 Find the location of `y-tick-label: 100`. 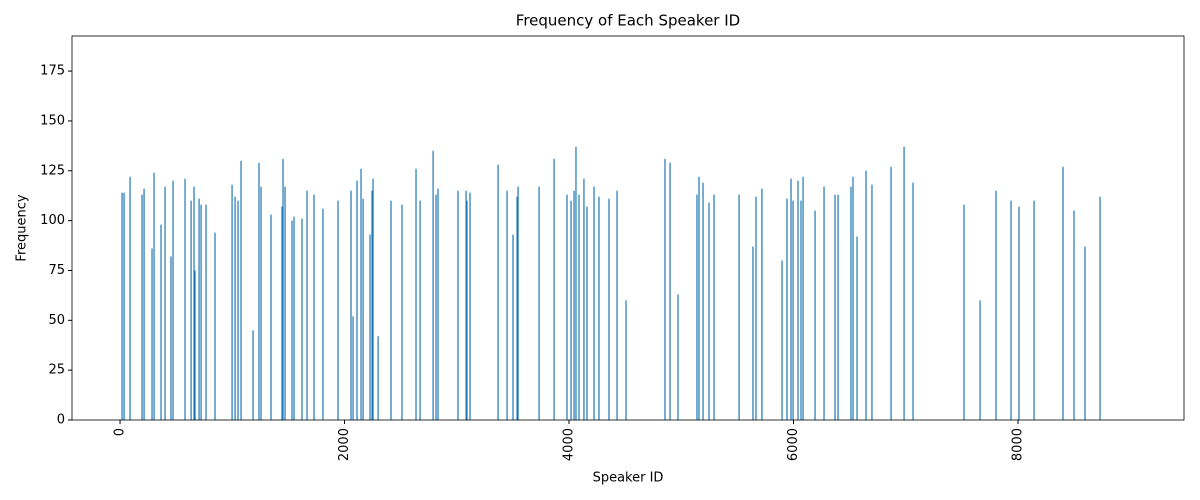

y-tick-label: 100 is located at coordinates (52, 220).